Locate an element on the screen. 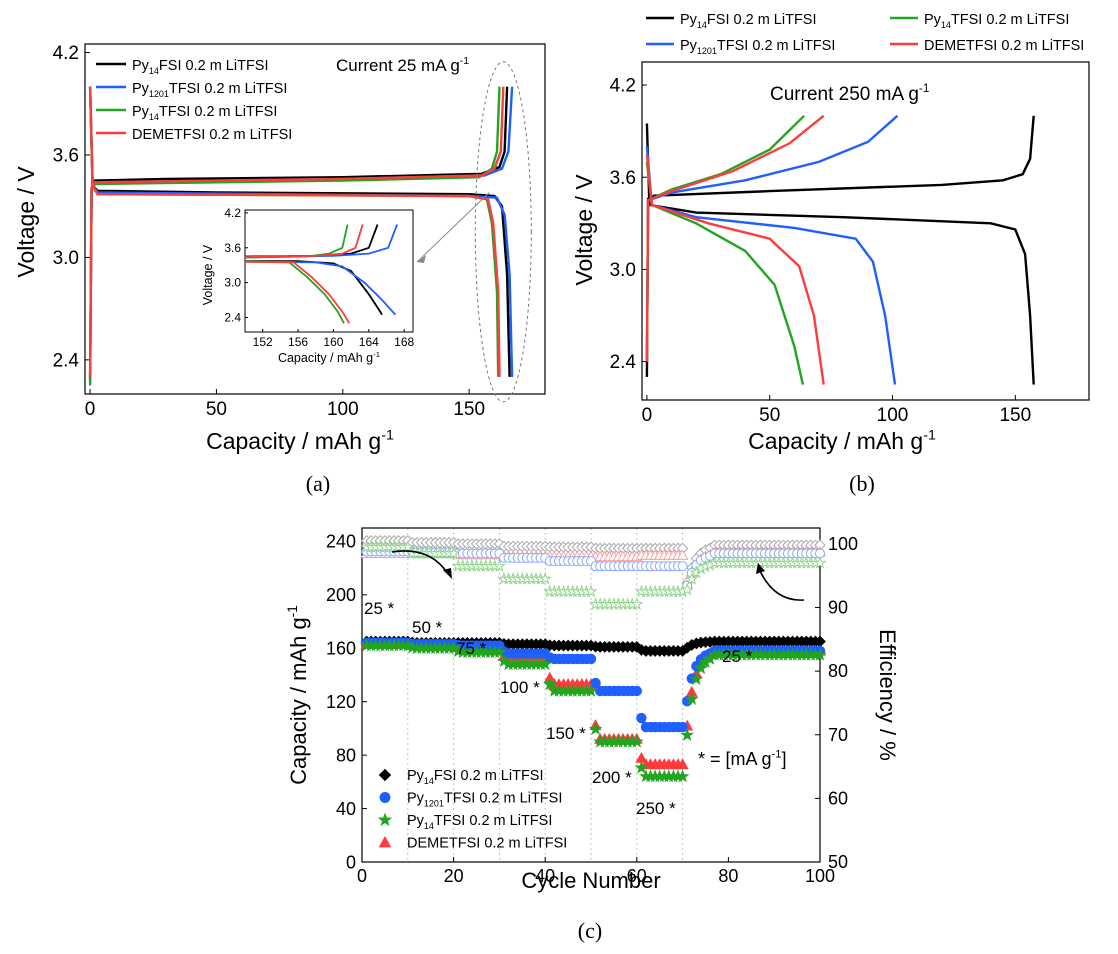  y-tick-label: 160 is located at coordinates (341, 649).